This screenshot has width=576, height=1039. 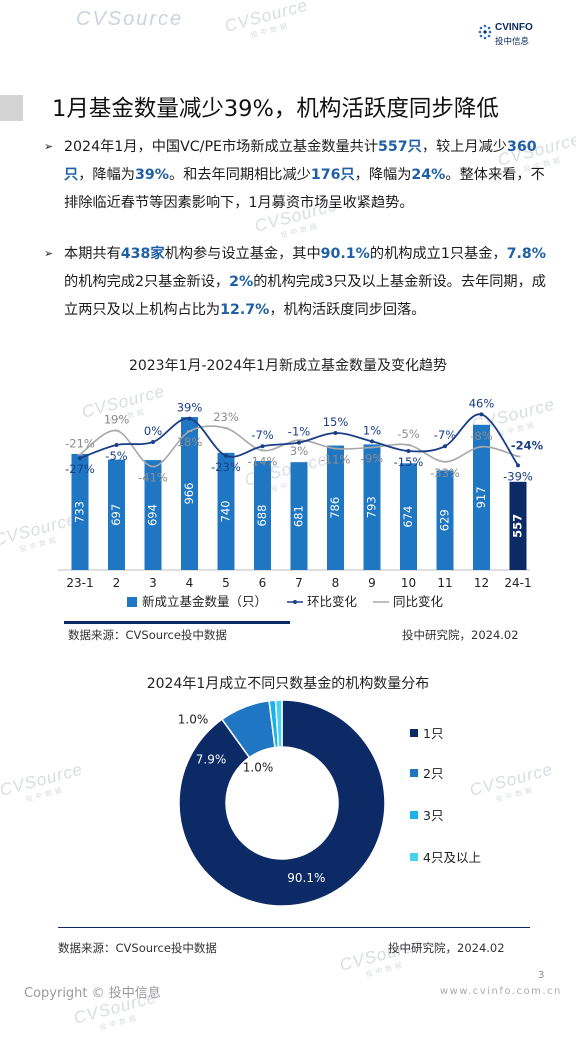 I want to click on yoy-data-label: -5%, so click(x=408, y=434).